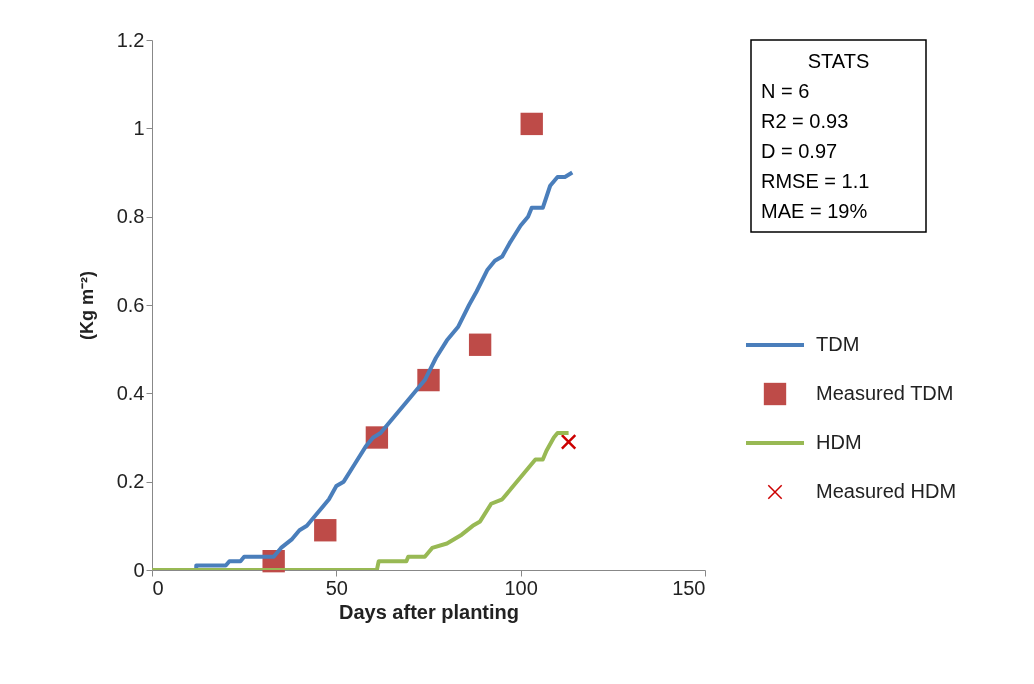 This screenshot has width=1034, height=684. What do you see at coordinates (785, 91) in the screenshot?
I see `text: N = 6` at bounding box center [785, 91].